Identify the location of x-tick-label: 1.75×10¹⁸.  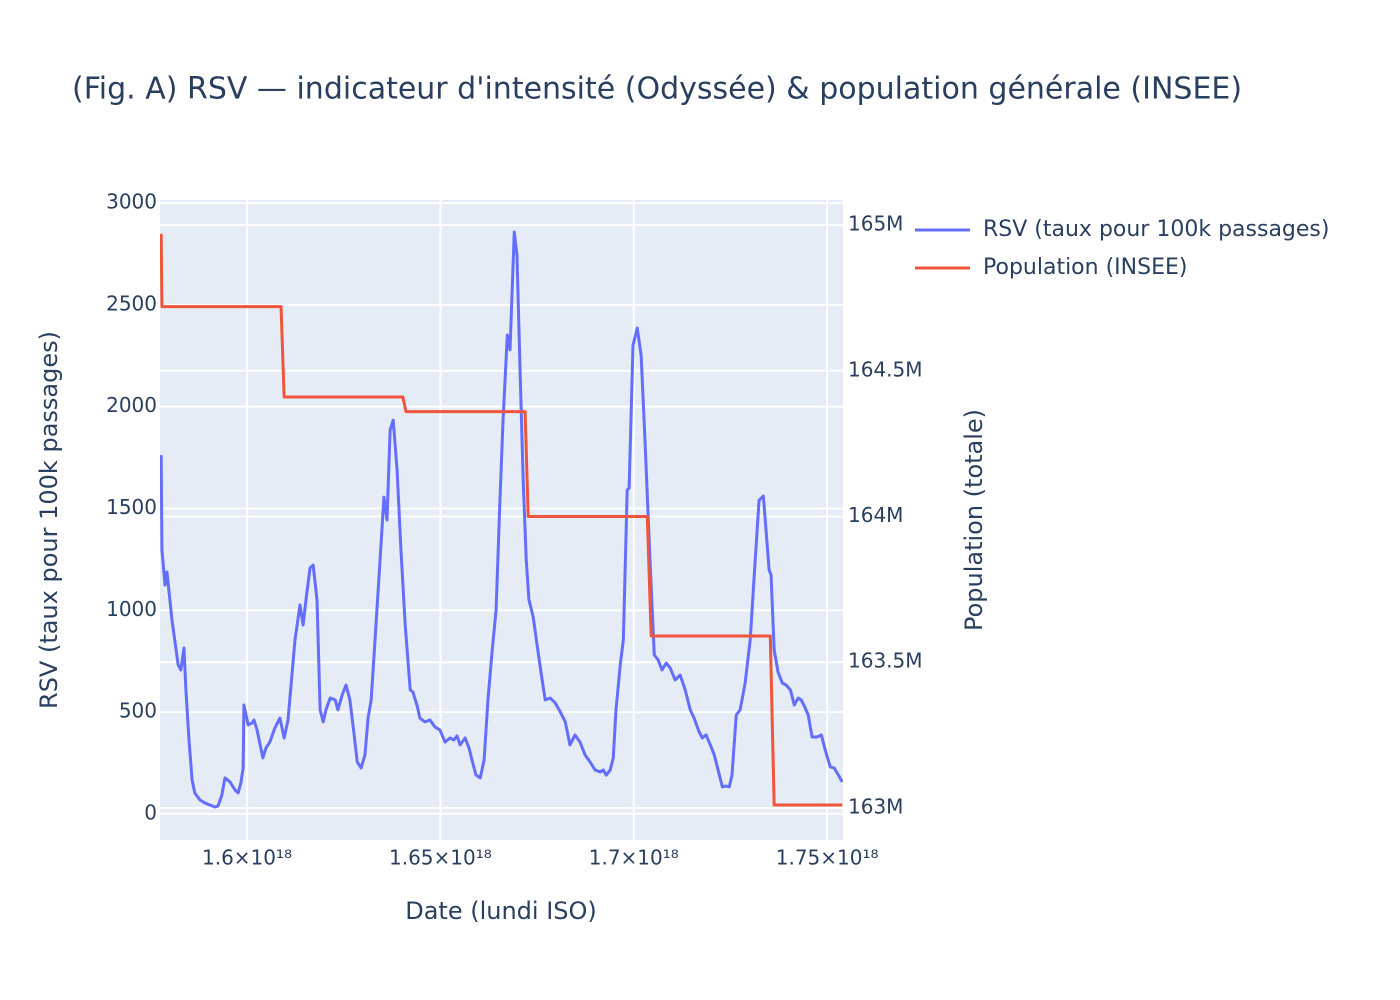
(827, 858).